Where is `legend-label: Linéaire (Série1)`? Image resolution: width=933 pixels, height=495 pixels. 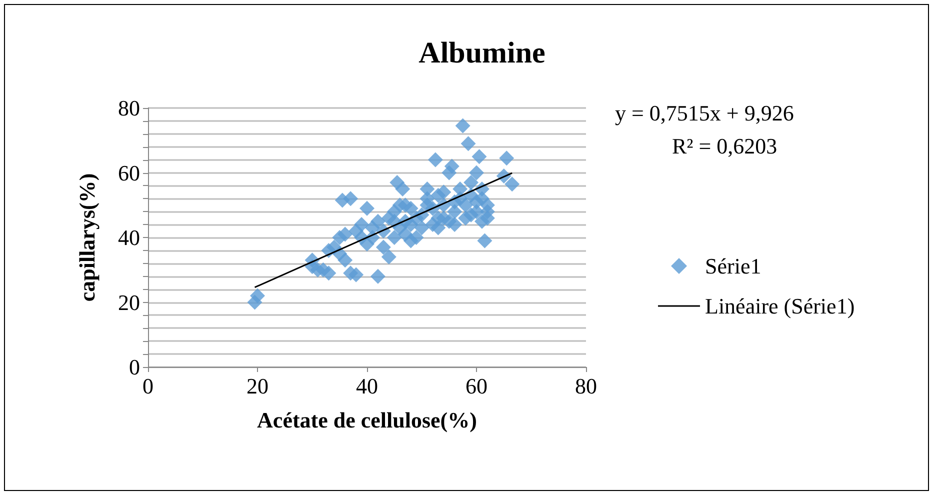 legend-label: Linéaire (Série1) is located at coordinates (780, 306).